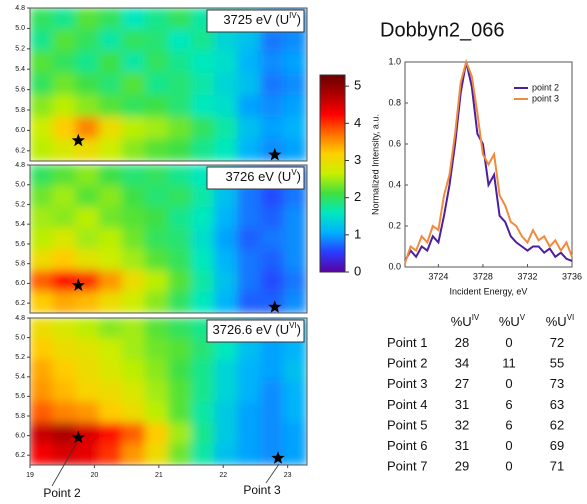 This screenshot has height=504, width=587. What do you see at coordinates (556, 321) in the screenshot?
I see `header-text: %U` at bounding box center [556, 321].